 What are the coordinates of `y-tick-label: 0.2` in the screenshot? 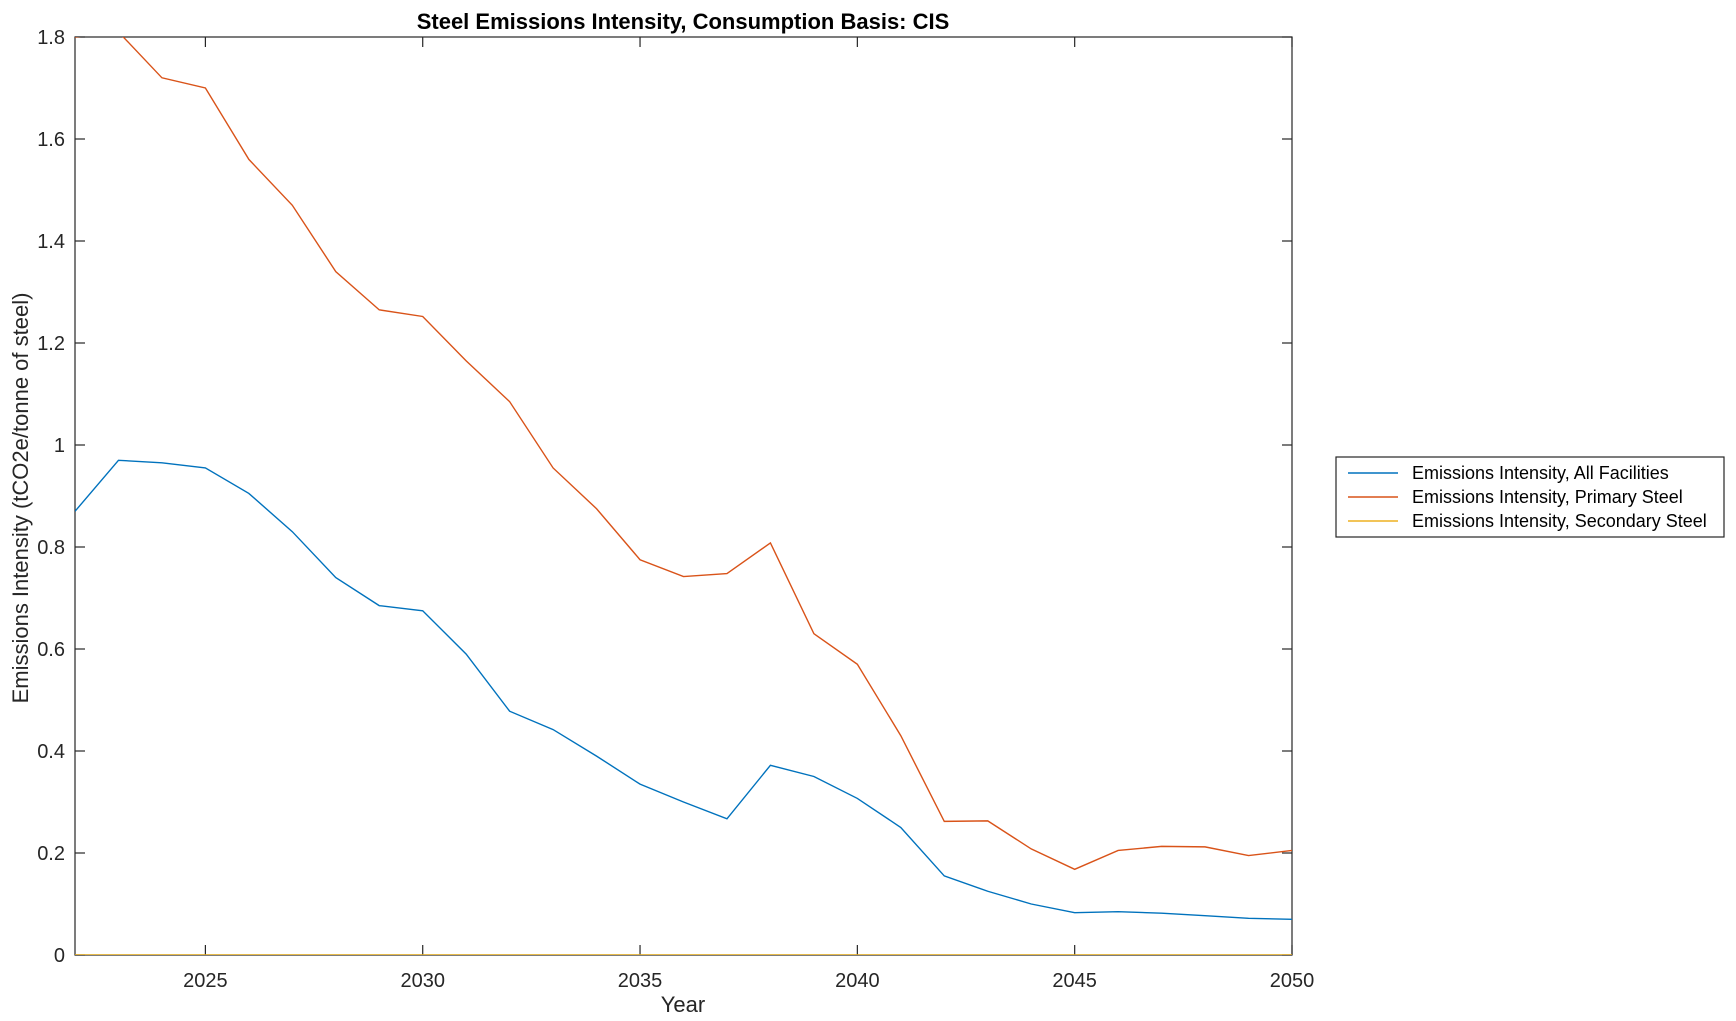 It's located at (51, 854).